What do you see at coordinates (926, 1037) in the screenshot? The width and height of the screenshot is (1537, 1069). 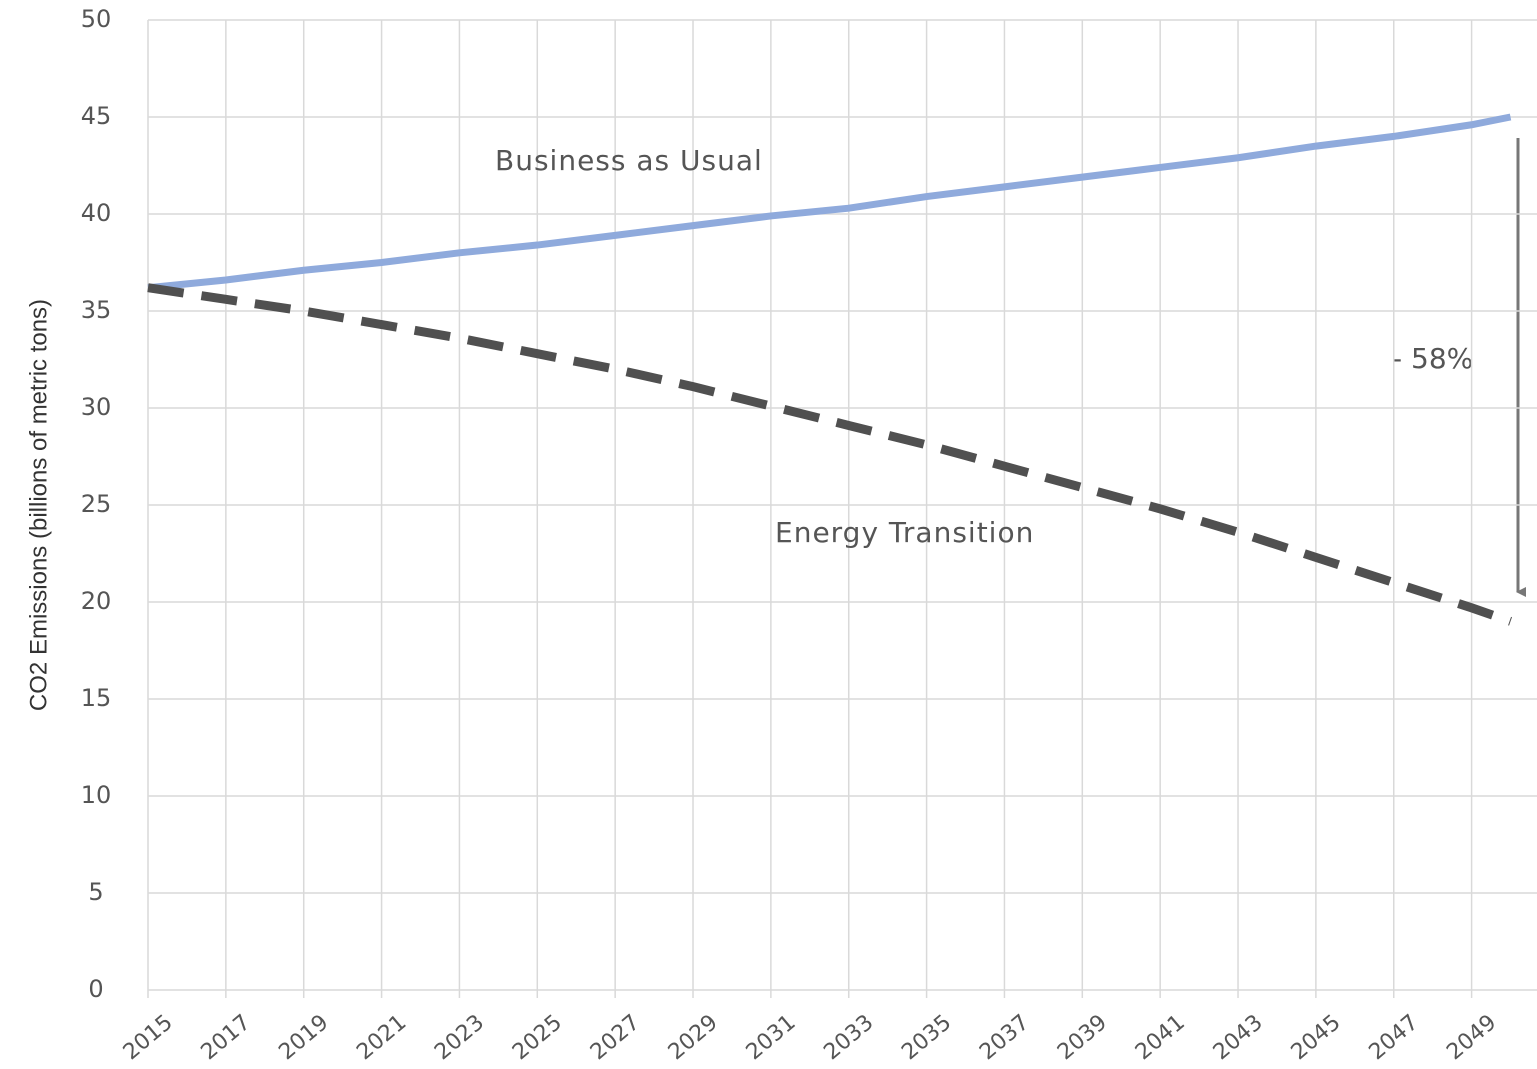 I see `x-tick-label: 2035` at bounding box center [926, 1037].